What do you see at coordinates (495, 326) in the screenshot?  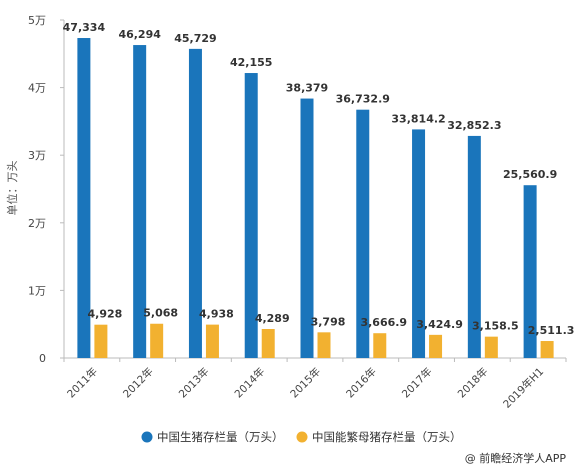 I see `data-label-sow-stock: 3,158.5` at bounding box center [495, 326].